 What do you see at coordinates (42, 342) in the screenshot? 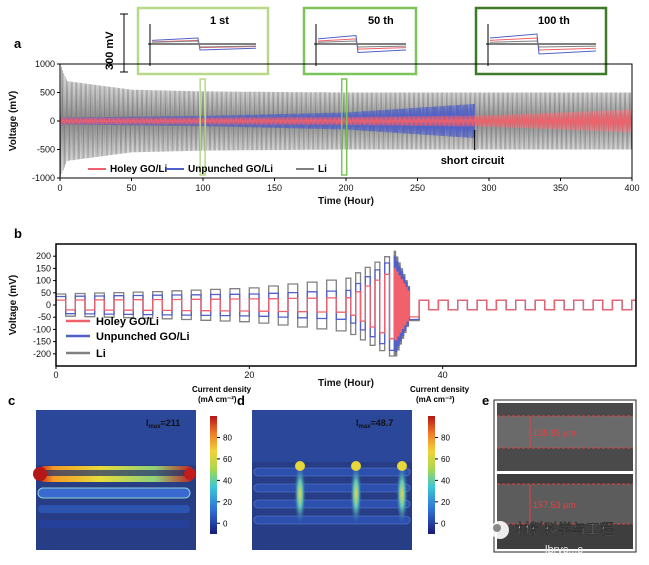
I see `ytick-label-b: -150` at bounding box center [42, 342].